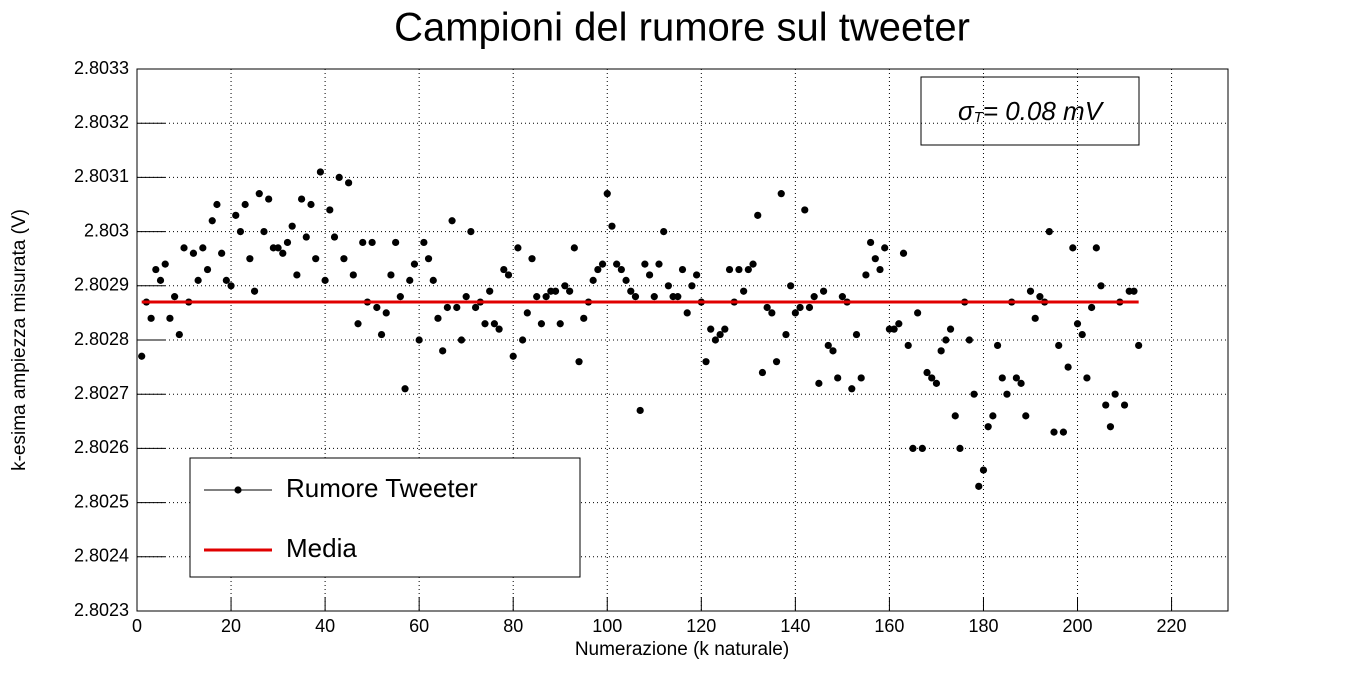 This screenshot has height=679, width=1364. I want to click on x-tick-label: 120, so click(701, 626).